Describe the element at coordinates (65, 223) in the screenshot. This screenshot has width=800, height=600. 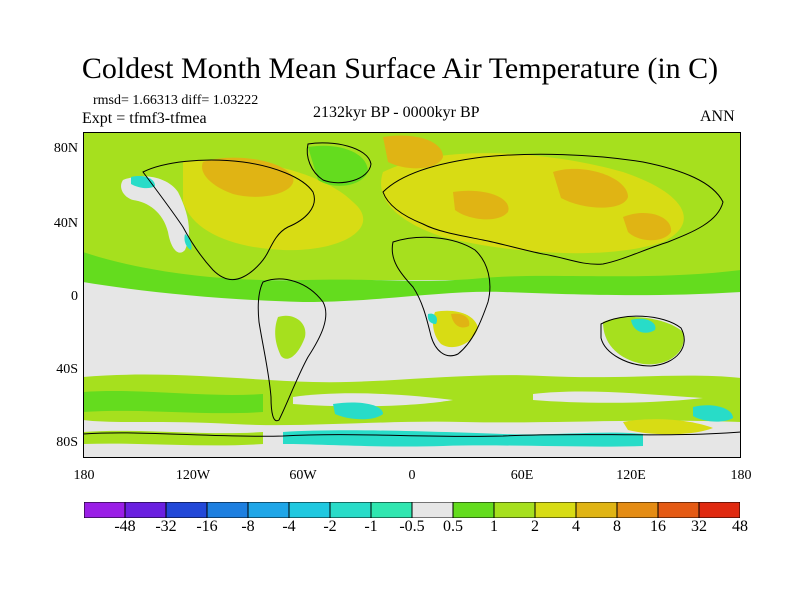
I see `y-tick-40n: 40N` at that location.